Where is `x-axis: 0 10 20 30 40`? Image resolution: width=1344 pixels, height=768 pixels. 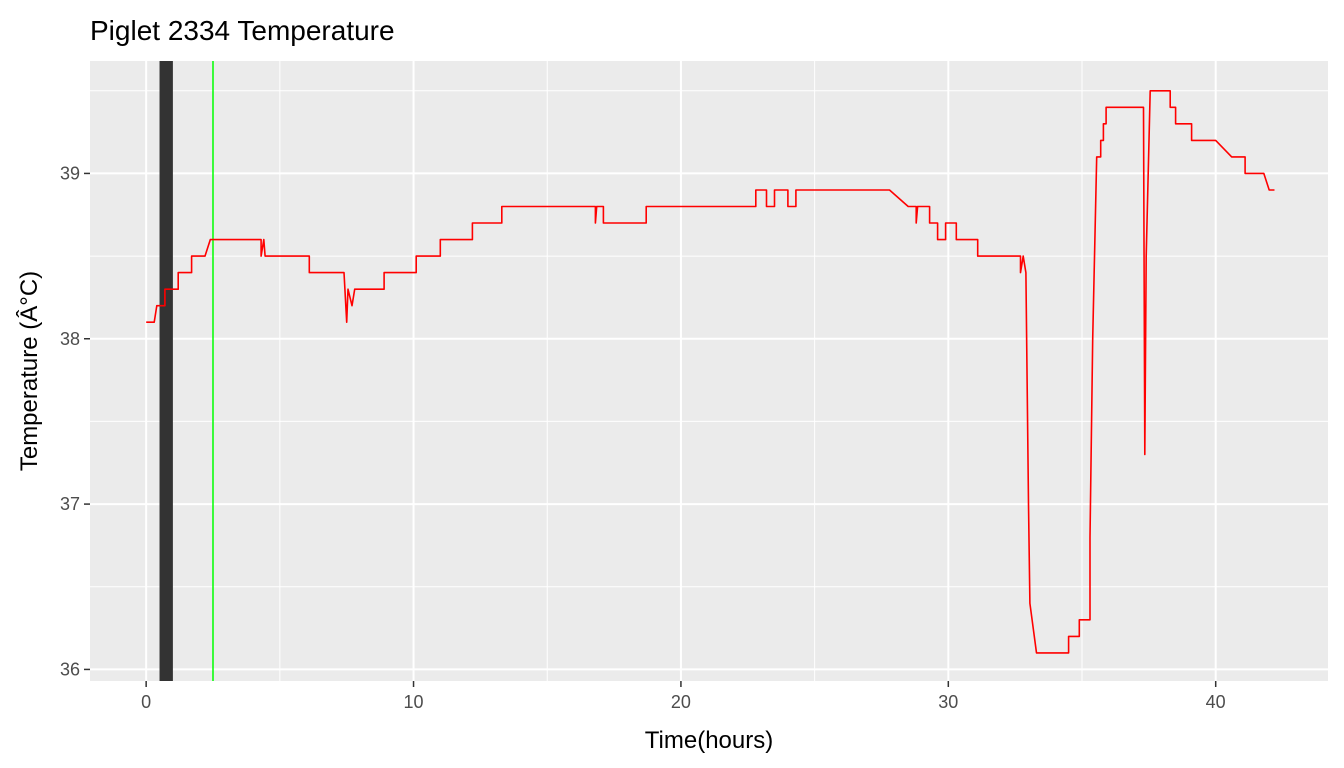 x-axis: 0 10 20 30 40 is located at coordinates (683, 696).